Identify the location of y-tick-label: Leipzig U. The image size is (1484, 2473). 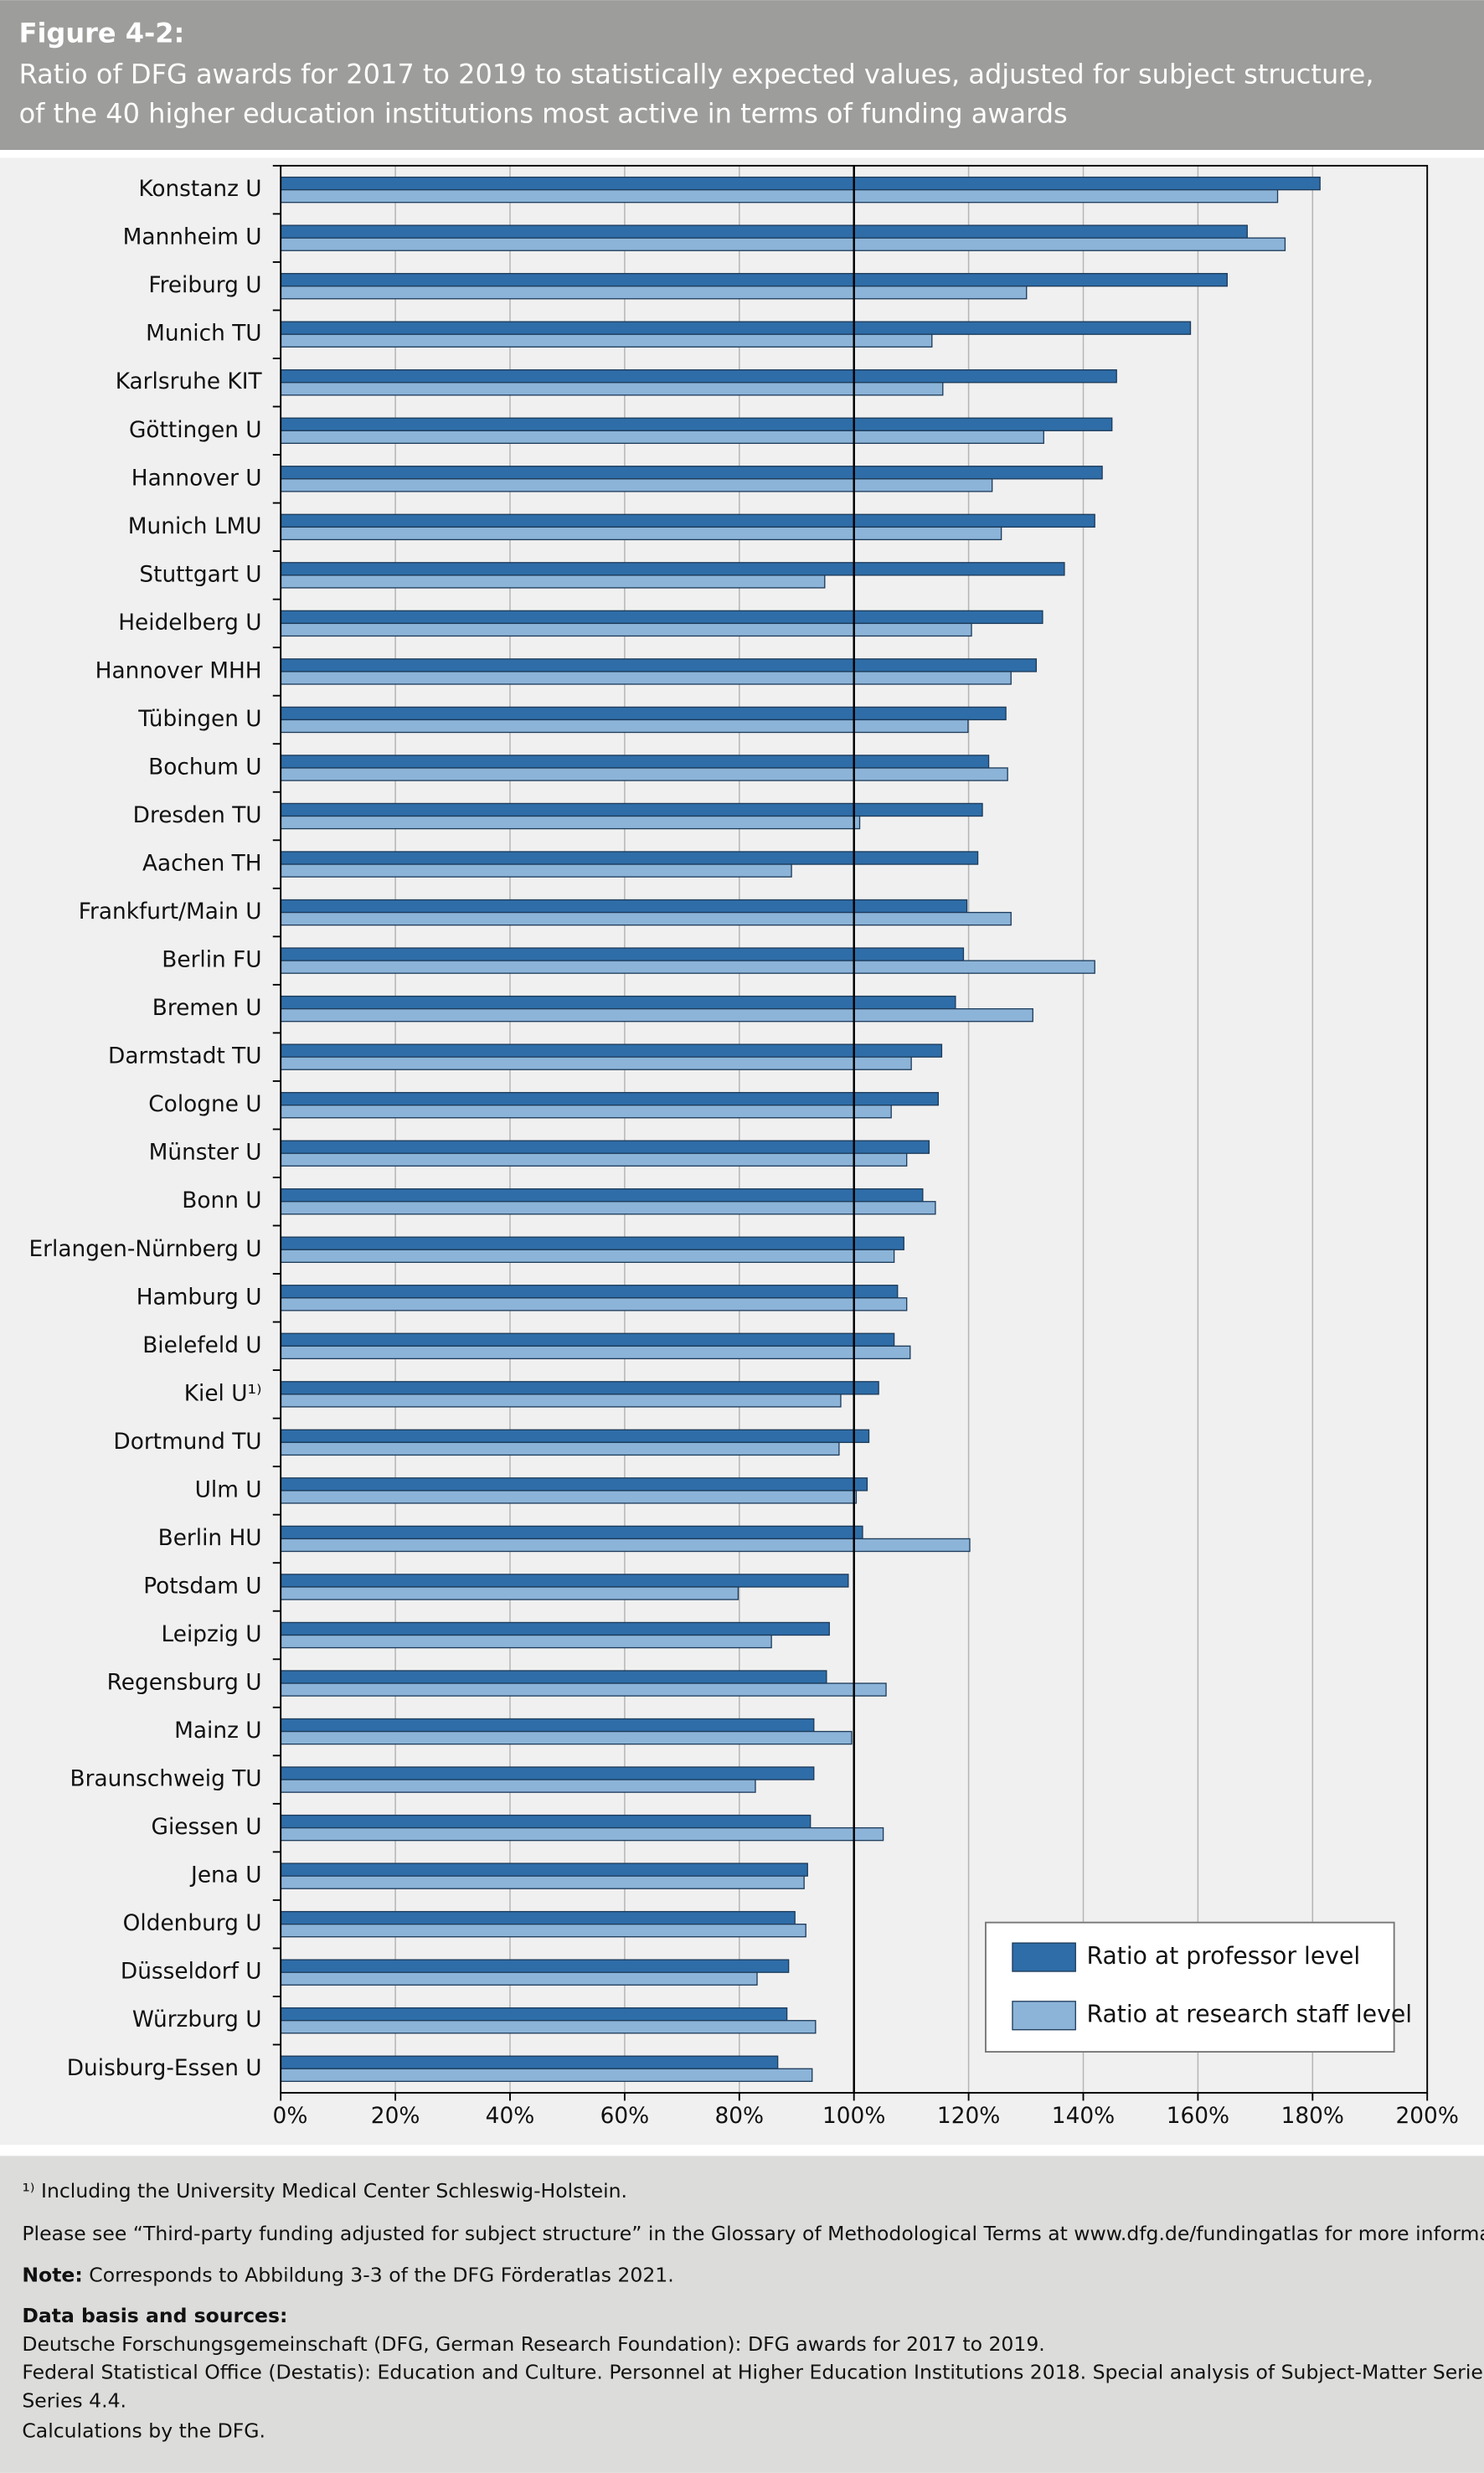
(212, 1634).